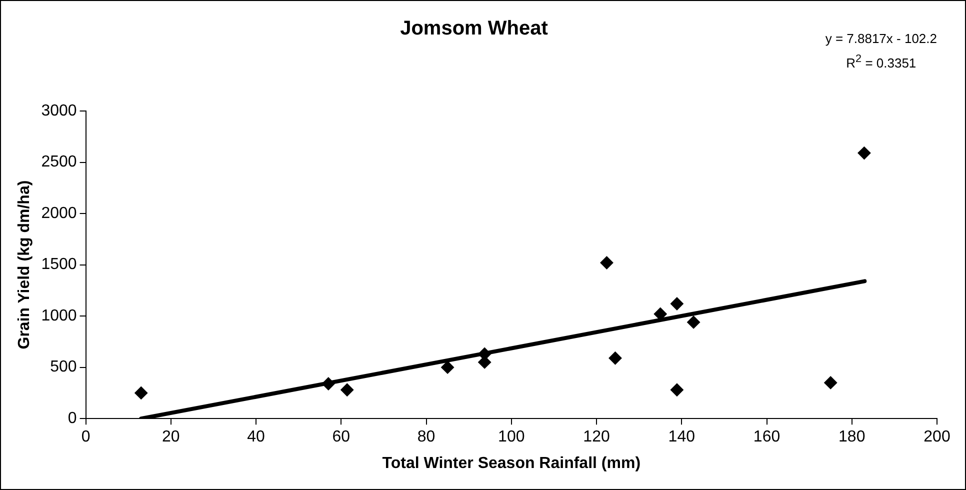  I want to click on y-tick-label: 3000, so click(59, 111).